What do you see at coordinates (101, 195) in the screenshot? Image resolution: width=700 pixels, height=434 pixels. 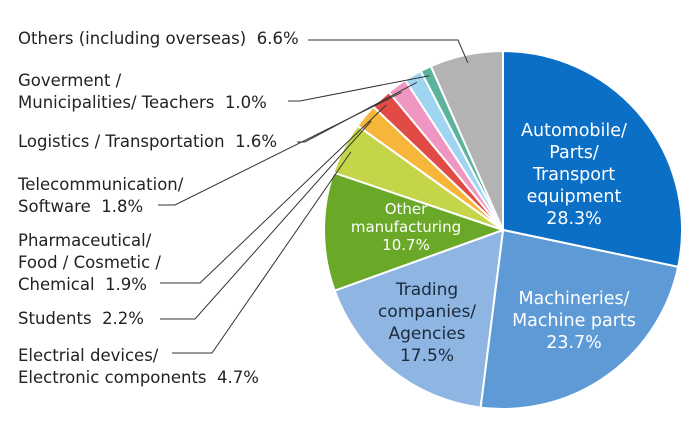 I see `label-telecom: Telecommunication/ Software 1.8%` at bounding box center [101, 195].